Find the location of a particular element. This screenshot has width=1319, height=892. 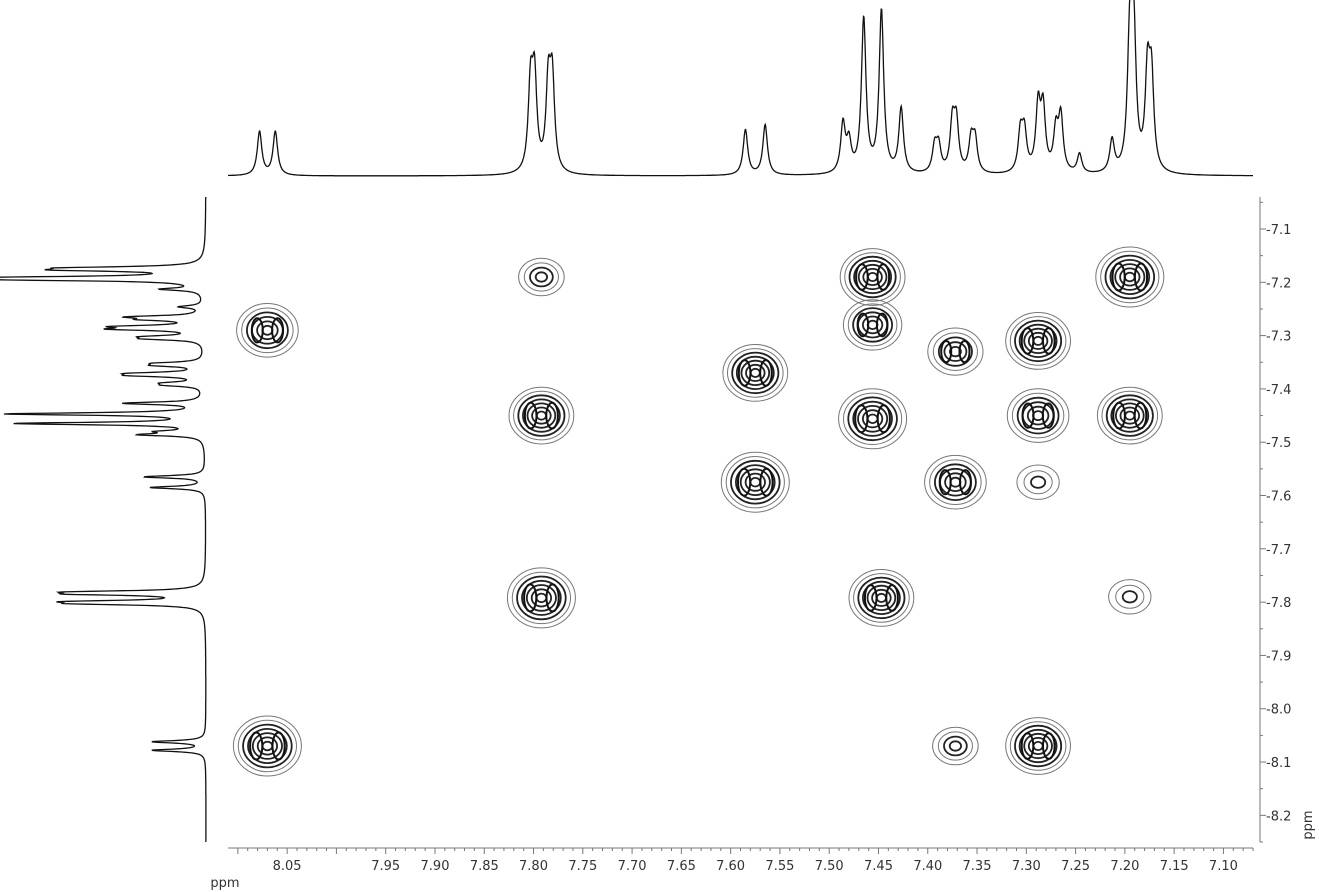

left-projection-trace is located at coordinates (103, 519).